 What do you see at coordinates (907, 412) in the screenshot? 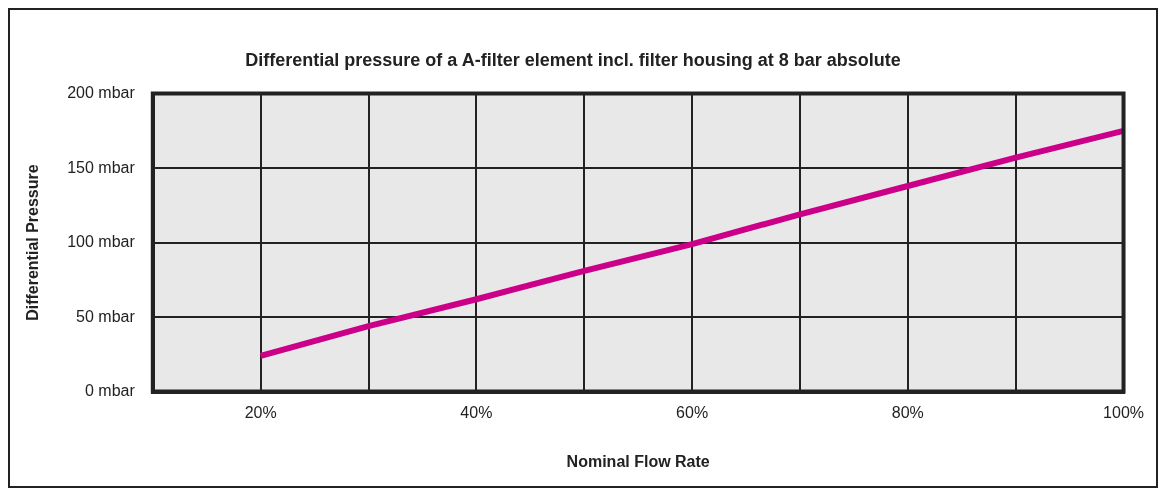
I see `x-tick-label: 80%` at bounding box center [907, 412].